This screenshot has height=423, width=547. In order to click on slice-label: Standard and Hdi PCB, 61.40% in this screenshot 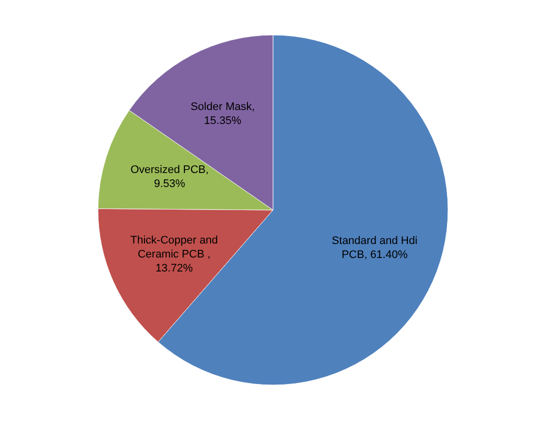, I will do `click(375, 247)`.